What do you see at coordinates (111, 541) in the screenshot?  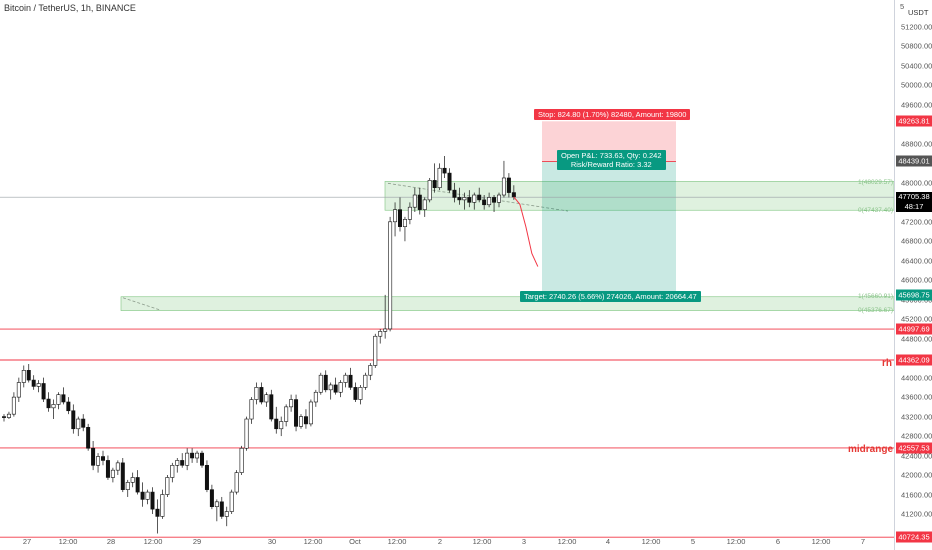 I see `time-tick: 28` at bounding box center [111, 541].